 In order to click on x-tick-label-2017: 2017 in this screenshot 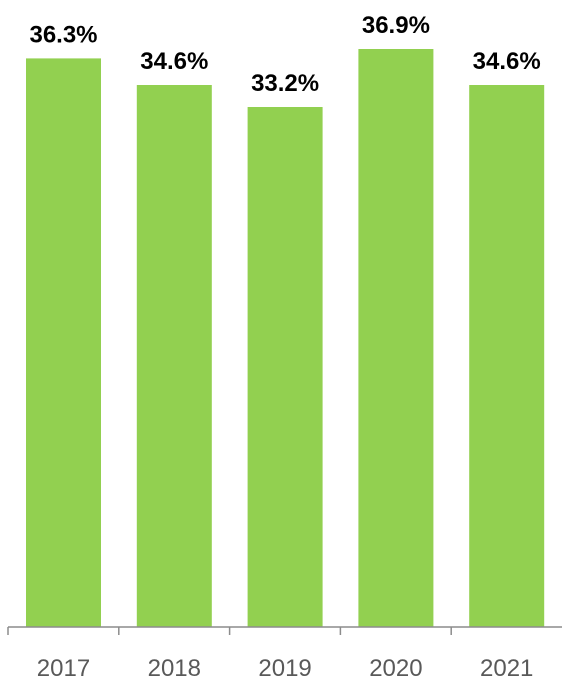, I will do `click(63, 668)`.